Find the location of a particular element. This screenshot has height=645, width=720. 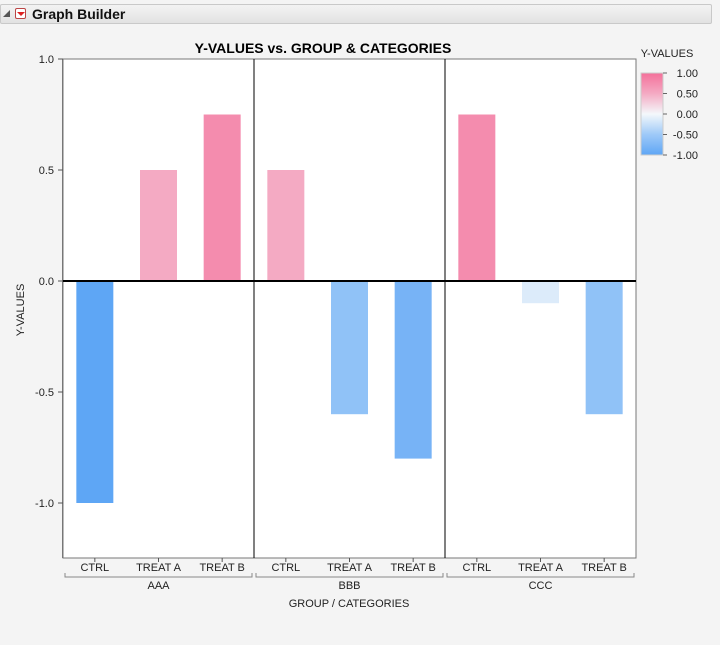

legend-title: Y-VALUES is located at coordinates (667, 54).